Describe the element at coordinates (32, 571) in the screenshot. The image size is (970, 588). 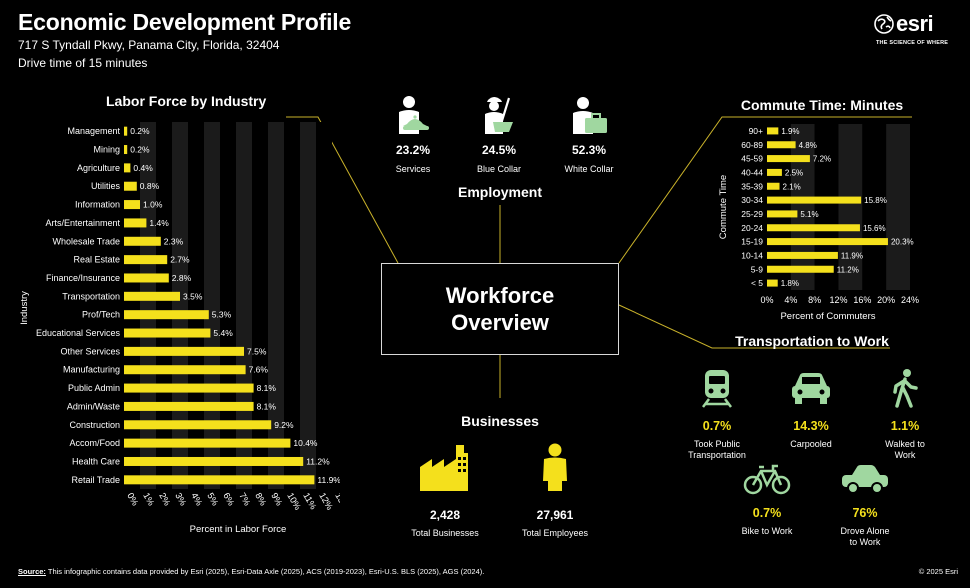
I see `source-label: Source:` at that location.